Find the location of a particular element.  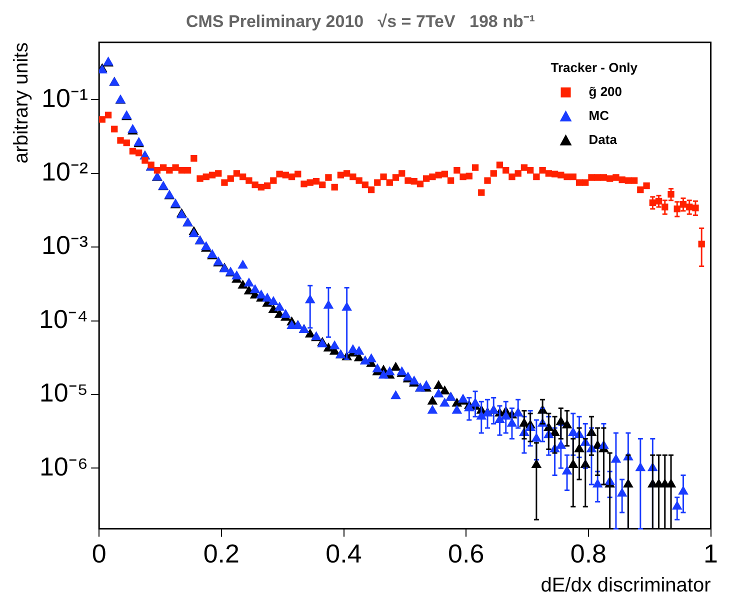

x-tick-label: 0 is located at coordinates (99, 553).